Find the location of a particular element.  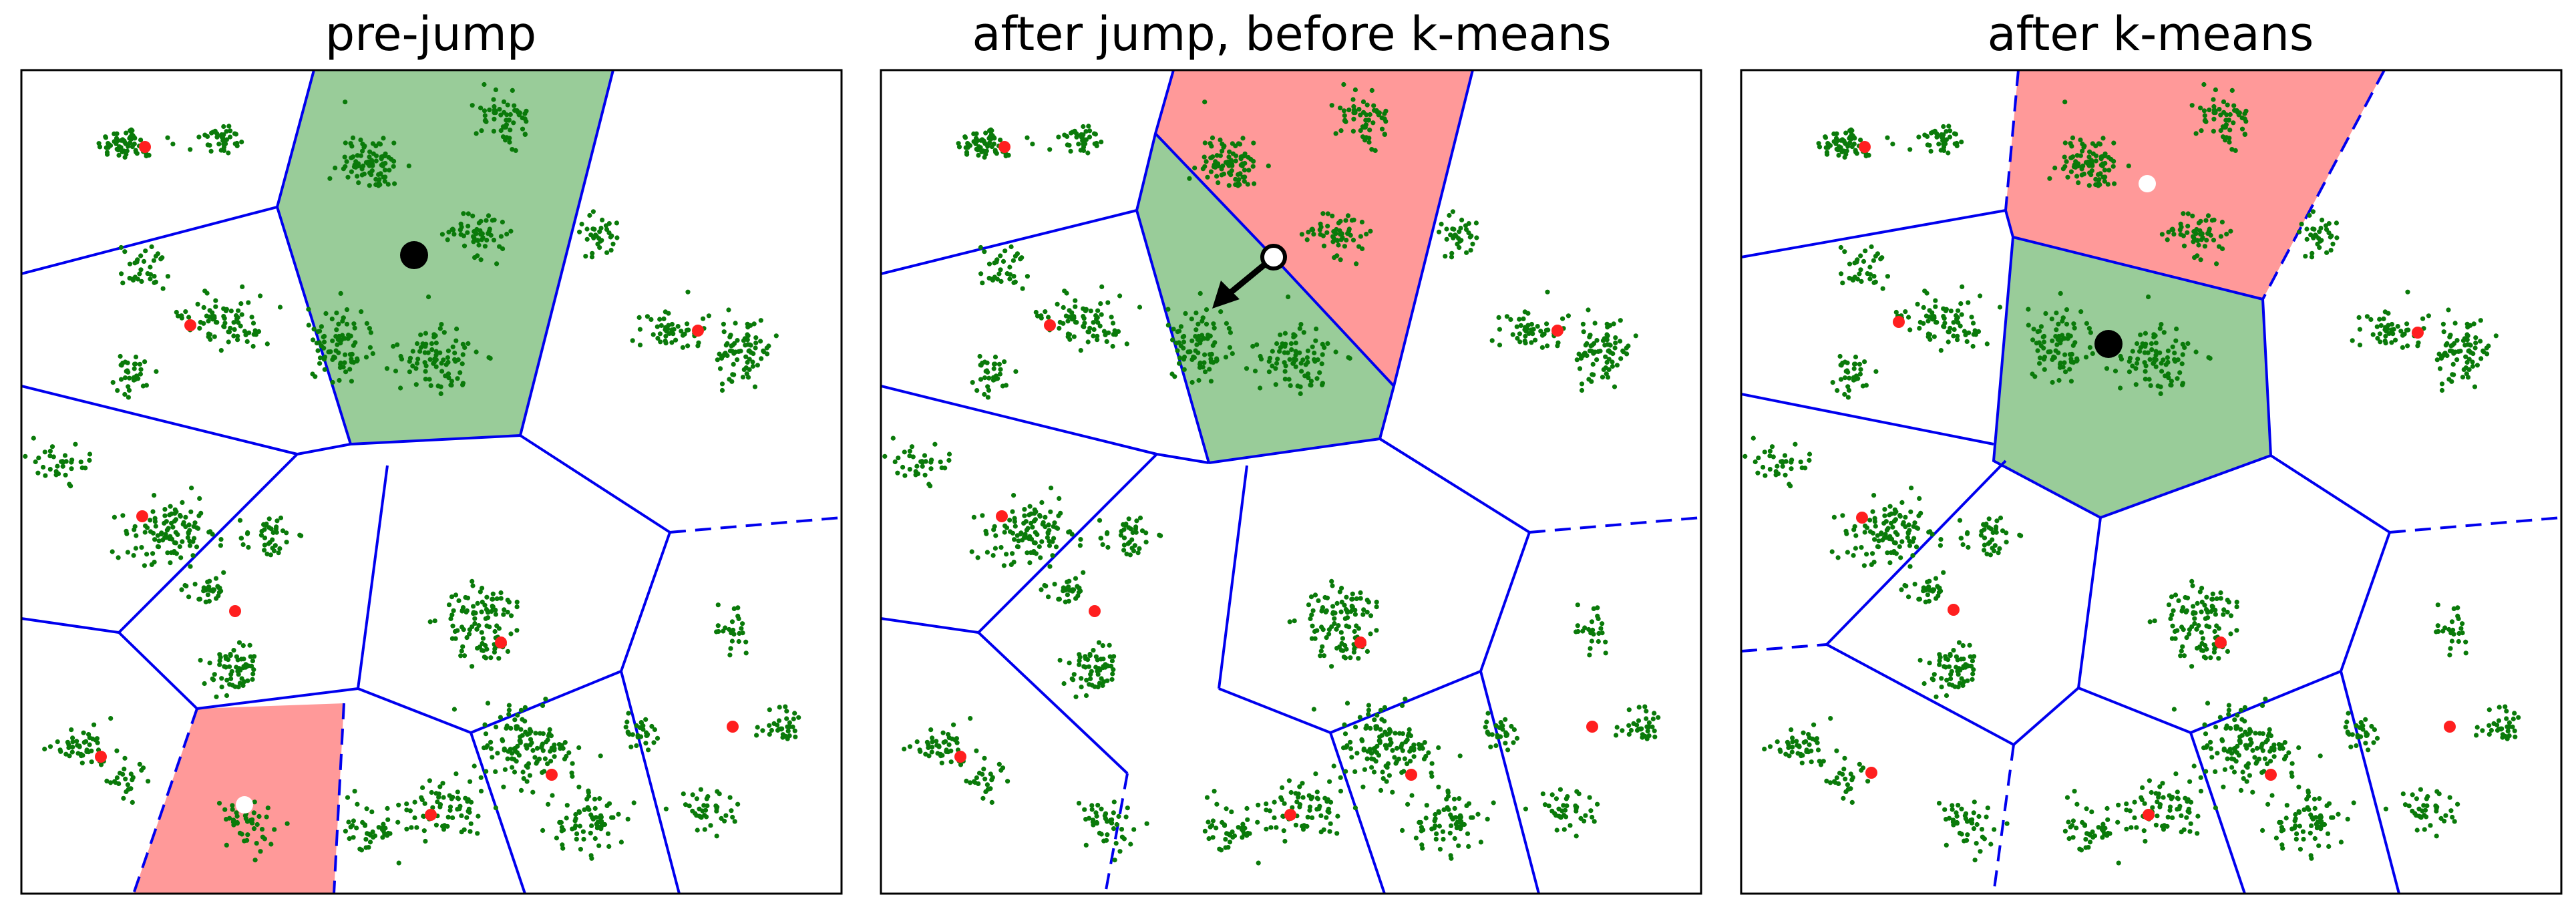

centroid is located at coordinates (1290, 815).